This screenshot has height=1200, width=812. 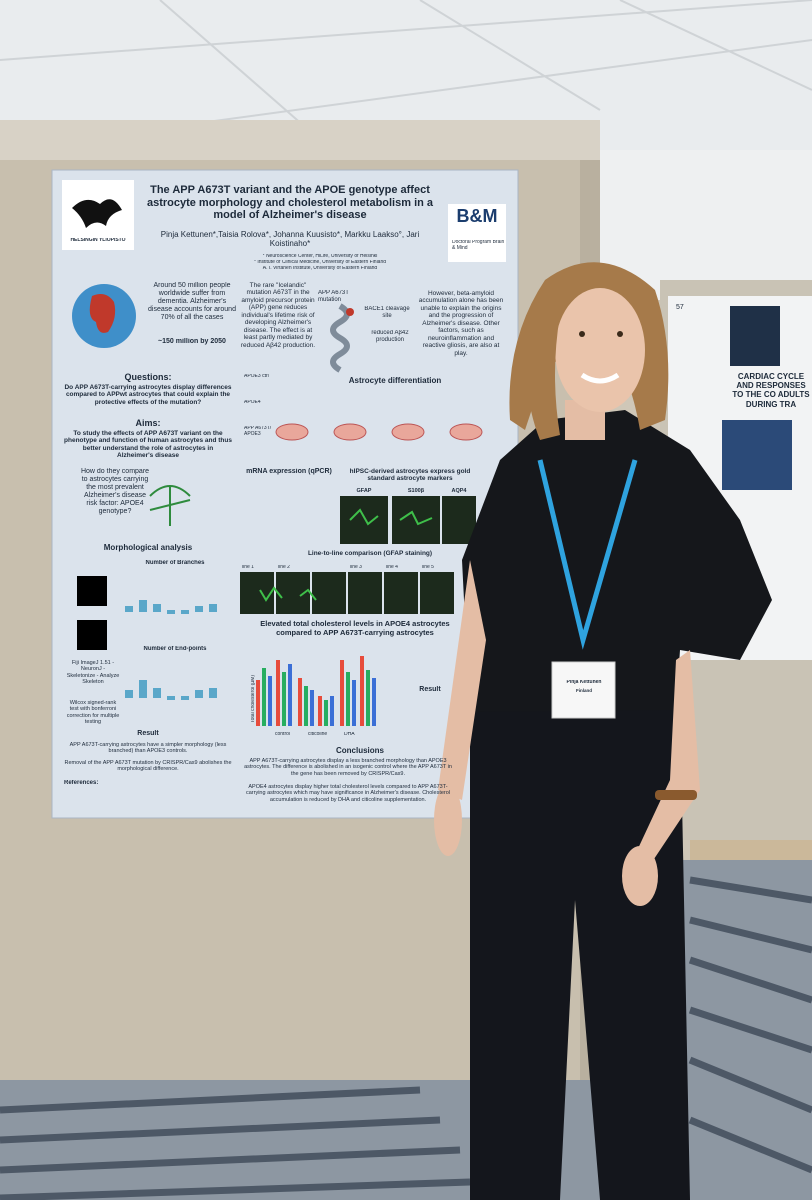 I want to click on shirt, so click(x=617, y=561).